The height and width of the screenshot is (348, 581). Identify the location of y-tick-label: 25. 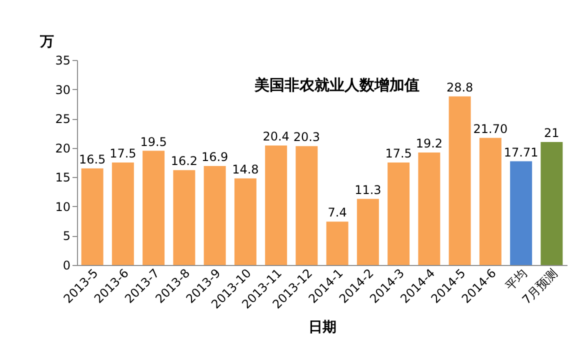
(62, 119).